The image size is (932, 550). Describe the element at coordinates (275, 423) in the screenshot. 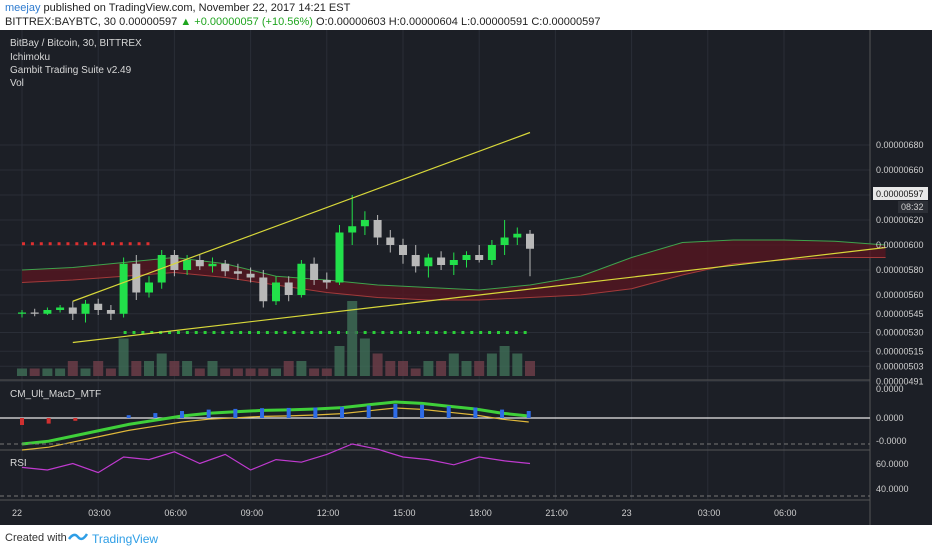

I see `macd-line` at that location.